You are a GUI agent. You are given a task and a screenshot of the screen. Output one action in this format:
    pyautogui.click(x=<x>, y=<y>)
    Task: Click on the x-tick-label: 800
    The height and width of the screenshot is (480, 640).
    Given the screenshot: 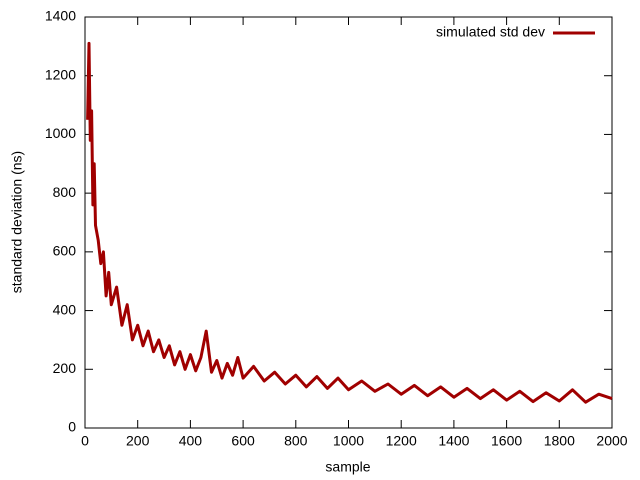 What is the action you would take?
    pyautogui.click(x=296, y=441)
    